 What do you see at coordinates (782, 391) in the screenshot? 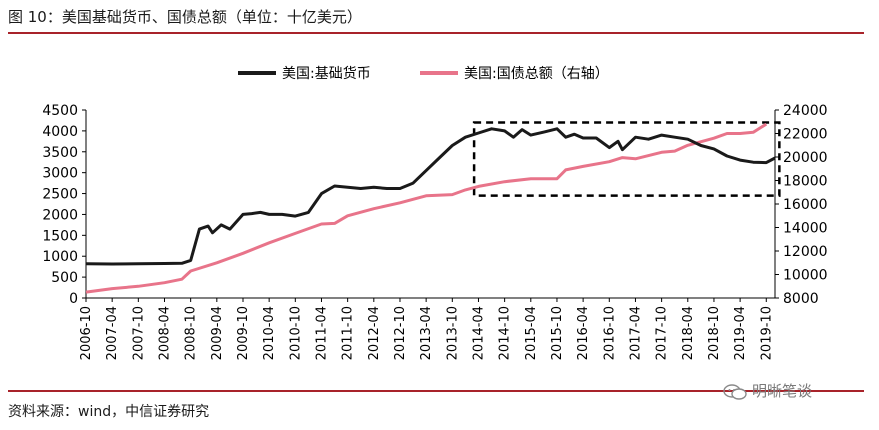
I see `watermark-text: 明晰笔谈` at bounding box center [782, 391].